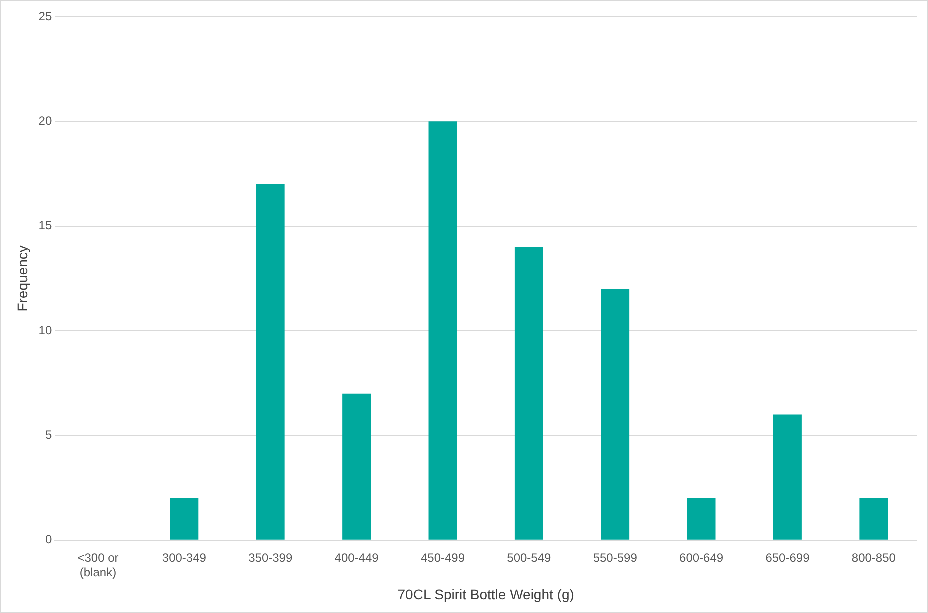 This screenshot has height=613, width=928. I want to click on x-tick-label: 600-649, so click(702, 557).